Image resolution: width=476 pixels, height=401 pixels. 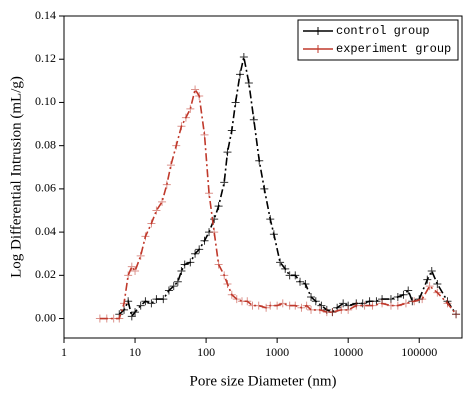 I want to click on legend-label: control group, so click(x=383, y=31).